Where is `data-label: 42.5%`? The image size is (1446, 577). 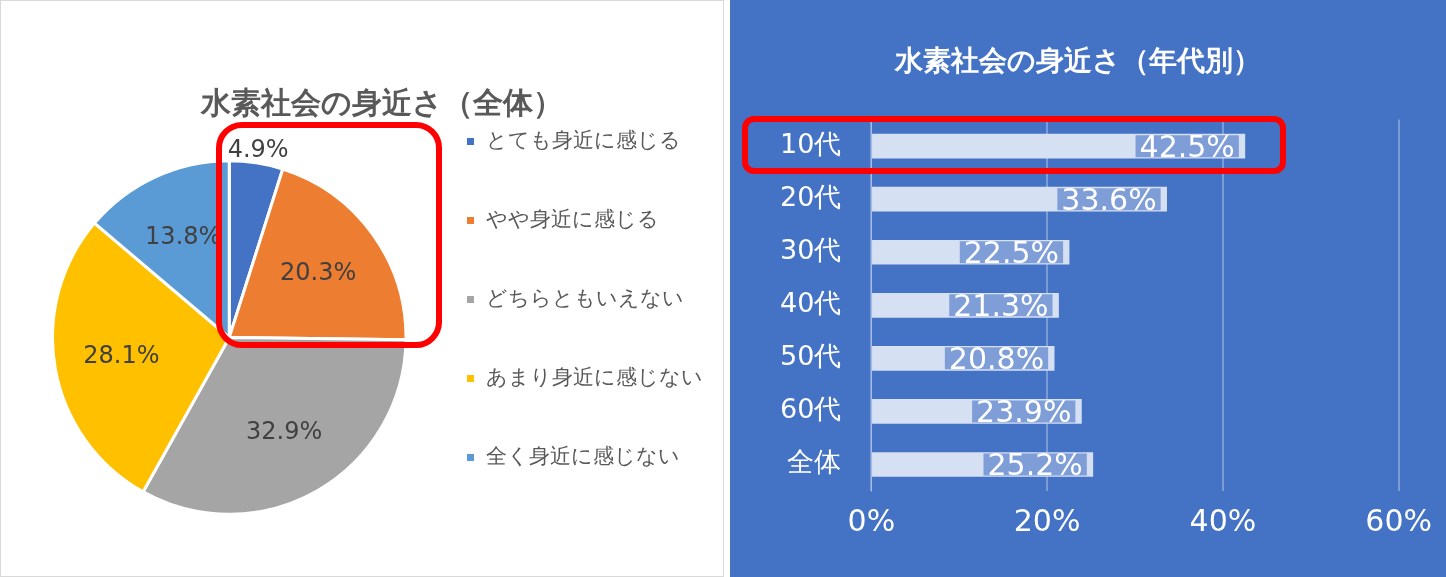 data-label: 42.5% is located at coordinates (1187, 146).